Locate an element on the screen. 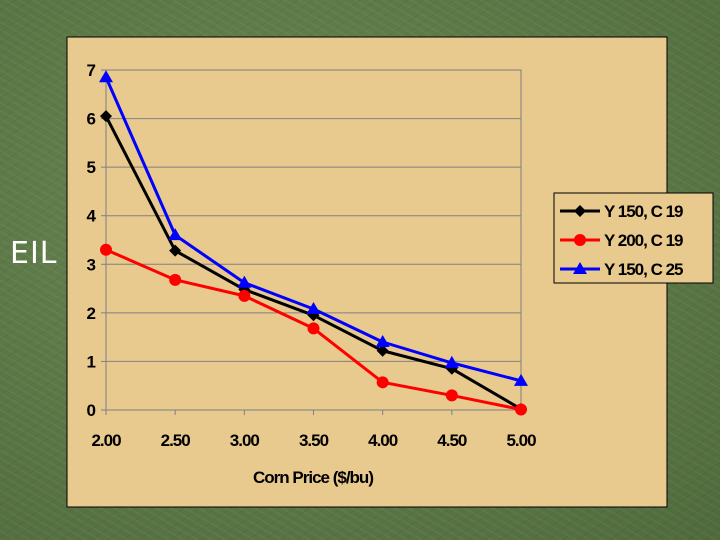 The height and width of the screenshot is (540, 720). y-tick-label: 6 is located at coordinates (91, 119).